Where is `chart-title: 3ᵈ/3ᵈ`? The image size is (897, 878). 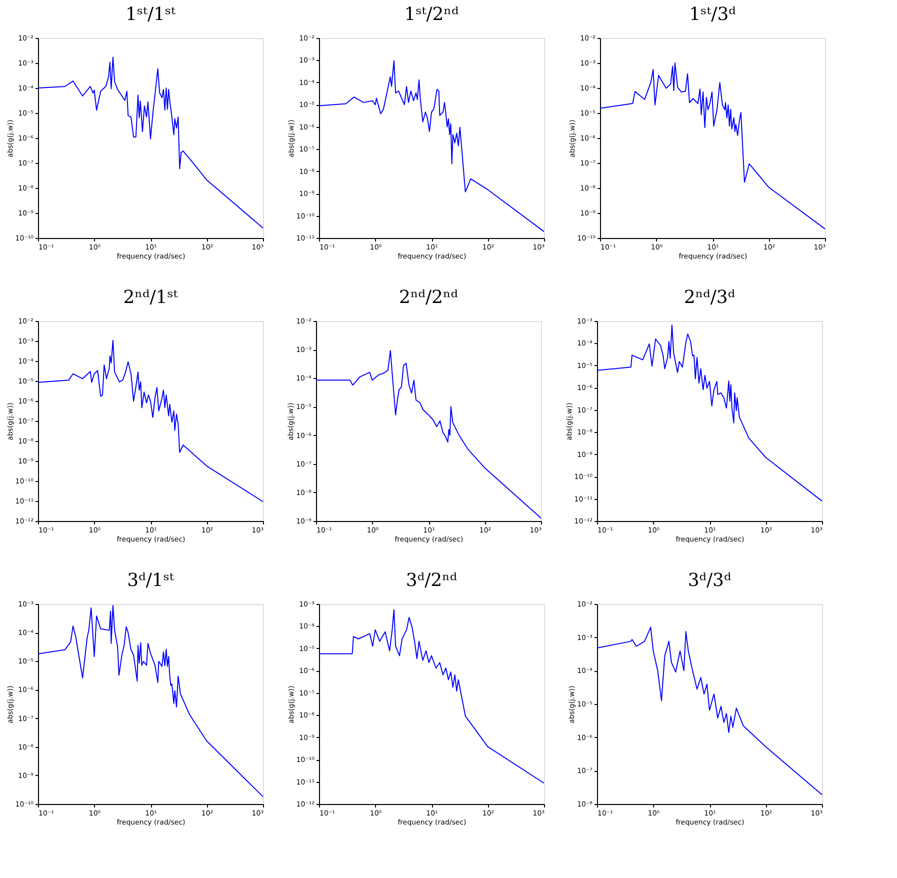
chart-title: 3ᵈ/3ᵈ is located at coordinates (710, 580).